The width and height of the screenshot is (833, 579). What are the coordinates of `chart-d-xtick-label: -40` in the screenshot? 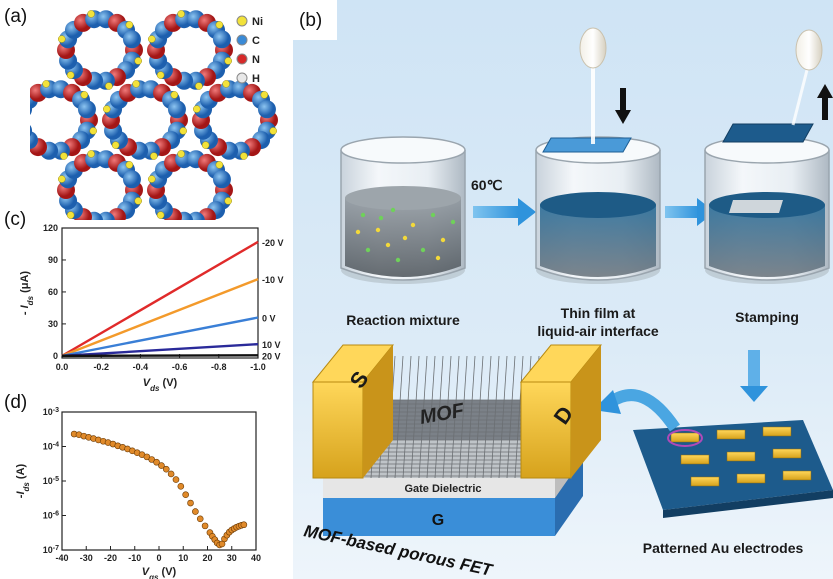 It's located at (61, 558).